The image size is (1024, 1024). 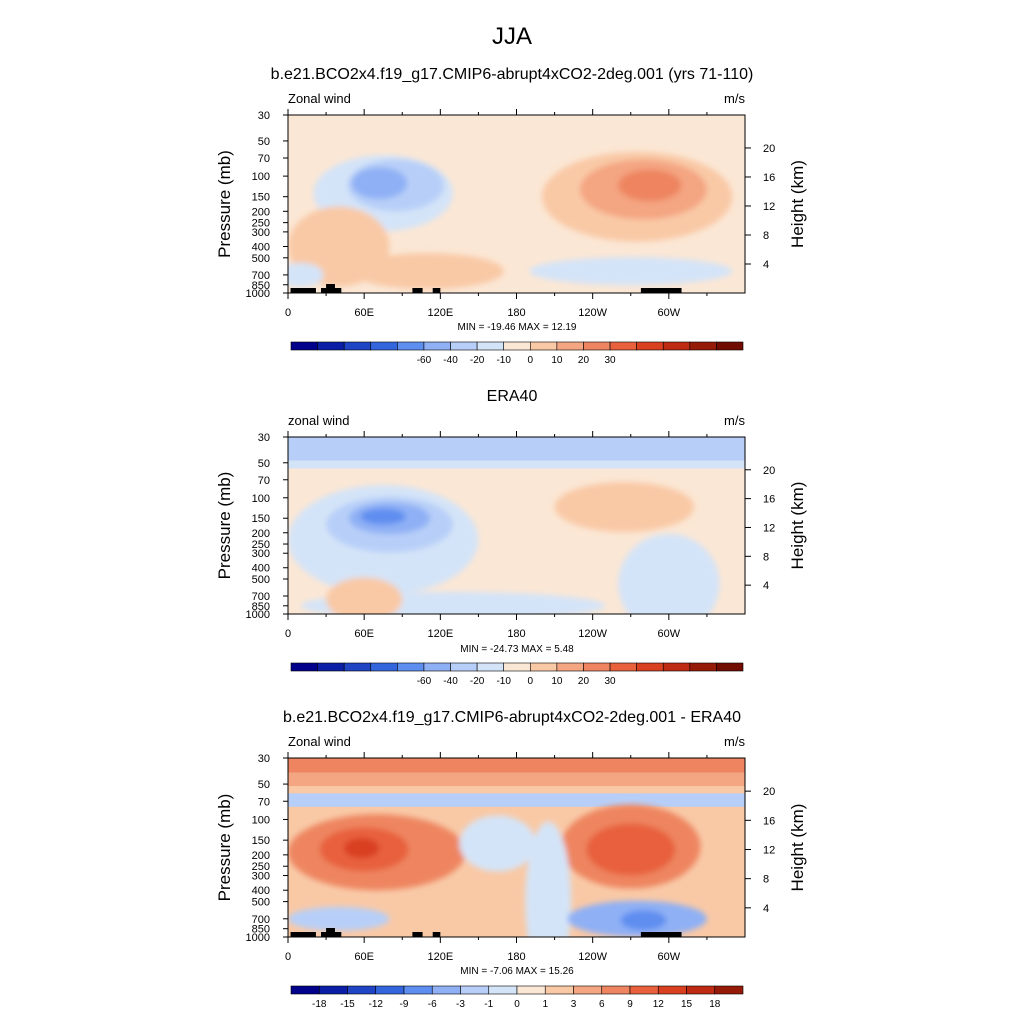 I want to click on x-tick-label: 60E, so click(x=364, y=957).